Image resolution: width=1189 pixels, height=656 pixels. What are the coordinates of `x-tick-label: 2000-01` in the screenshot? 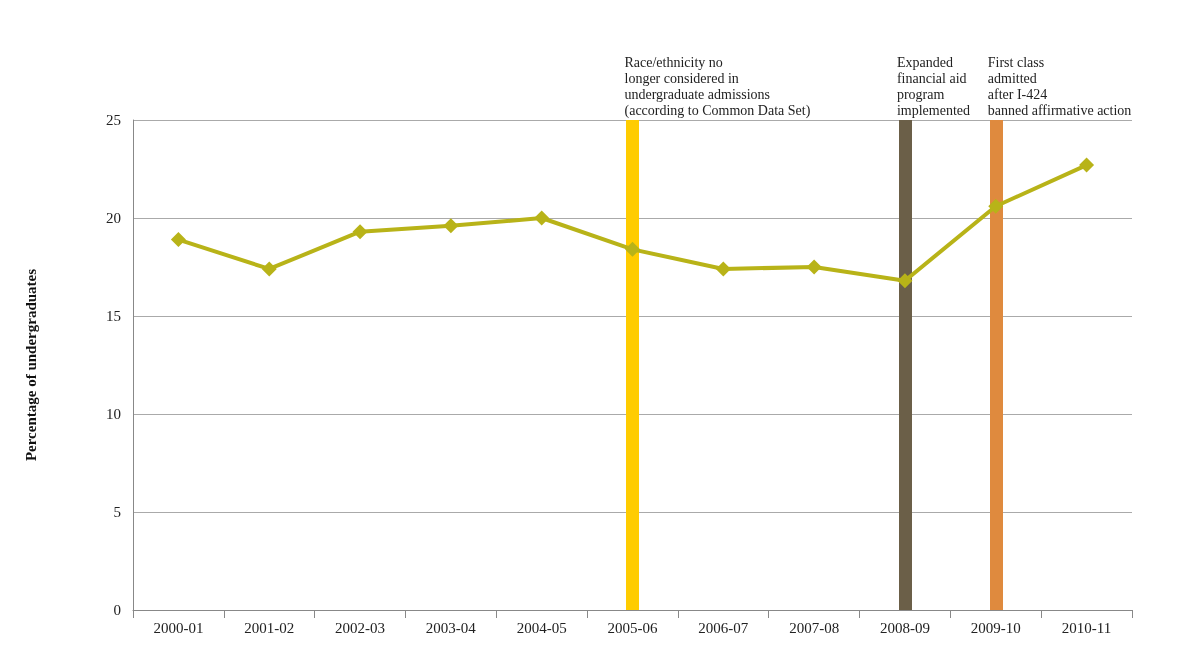 It's located at (178, 627).